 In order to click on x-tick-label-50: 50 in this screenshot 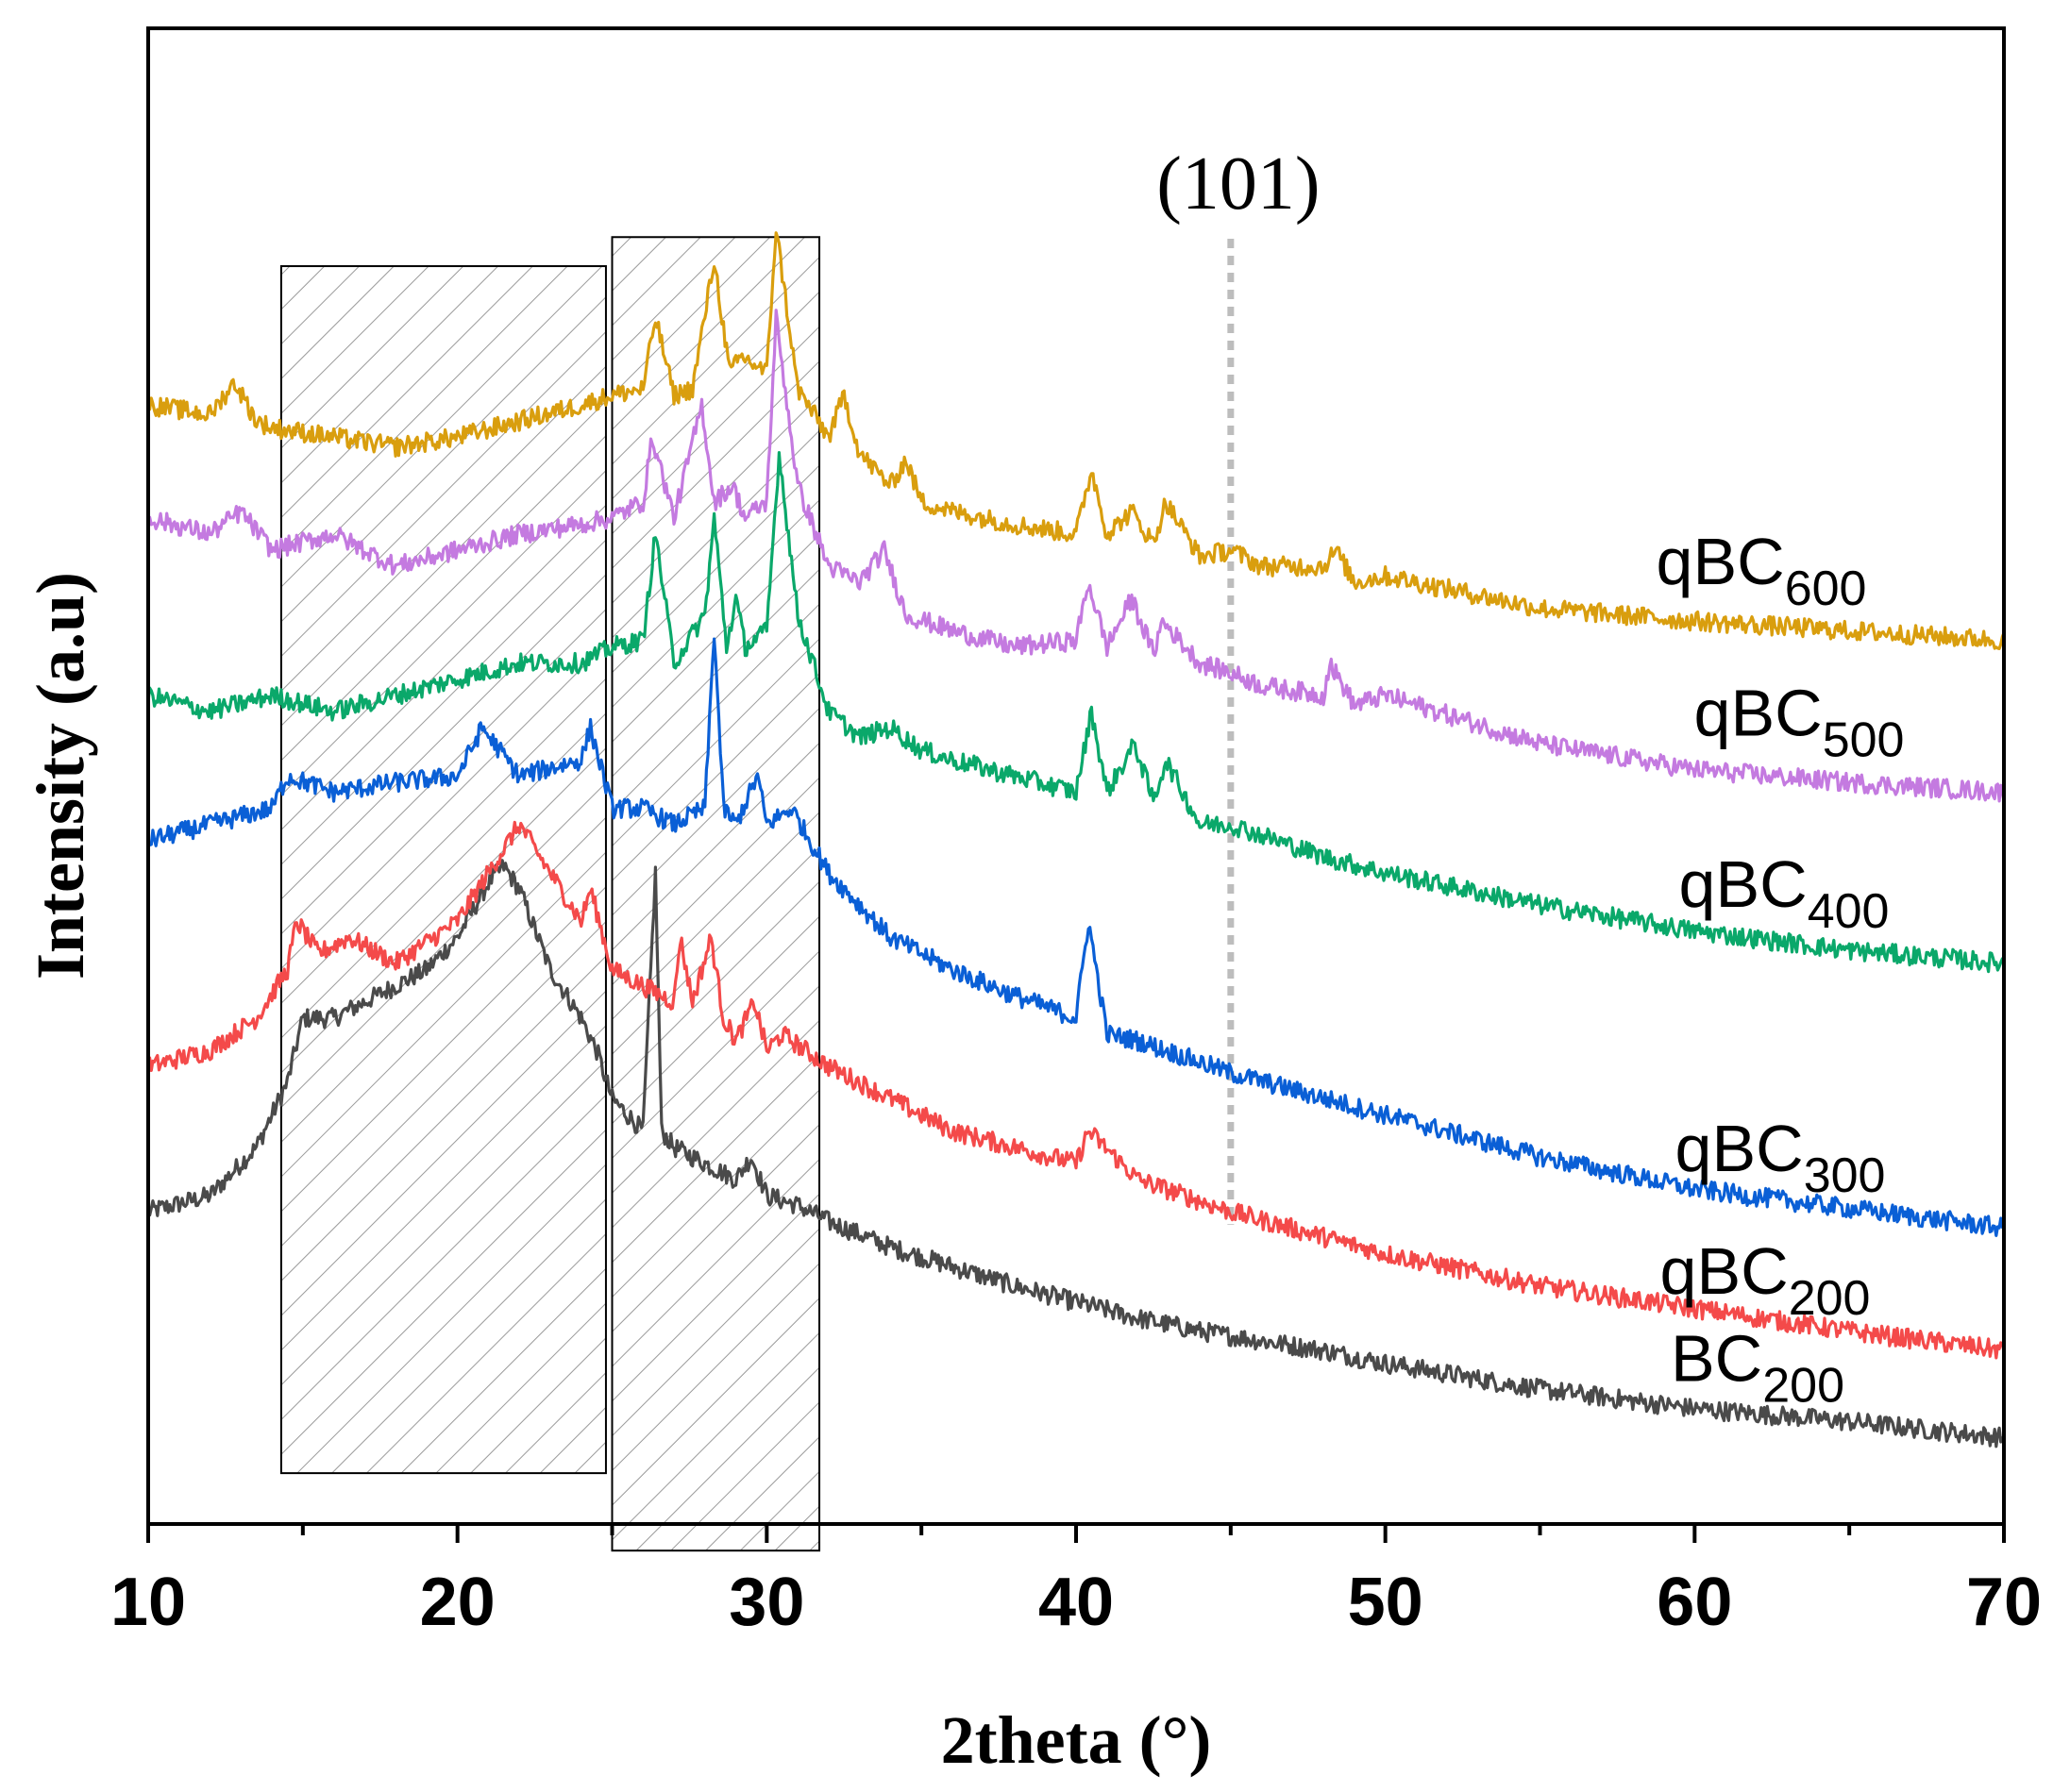, I will do `click(1385, 1602)`.